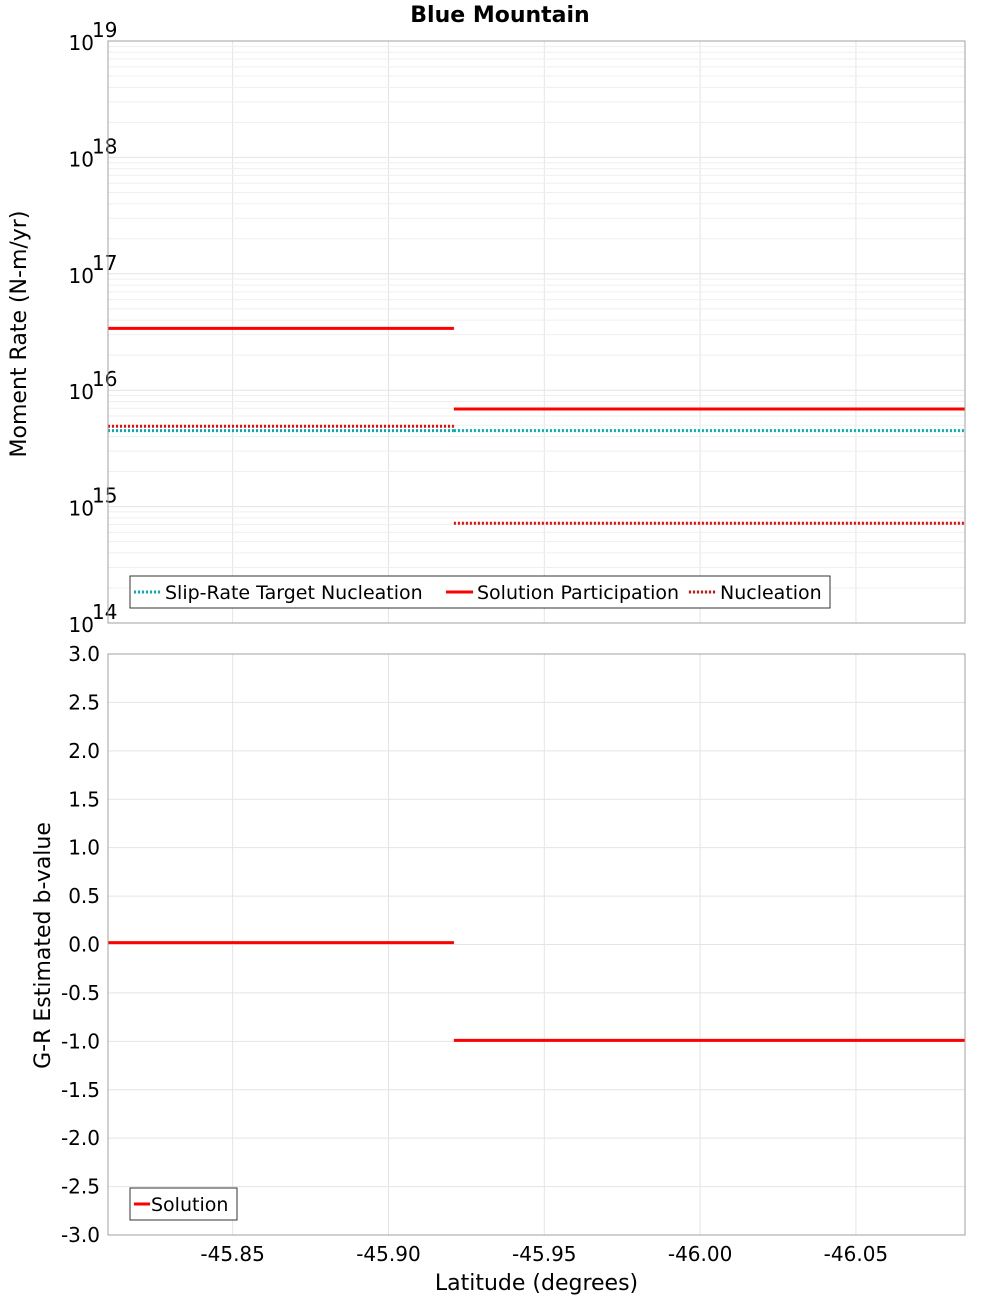  What do you see at coordinates (84, 654) in the screenshot?
I see `y-tick-label: 3.0` at bounding box center [84, 654].